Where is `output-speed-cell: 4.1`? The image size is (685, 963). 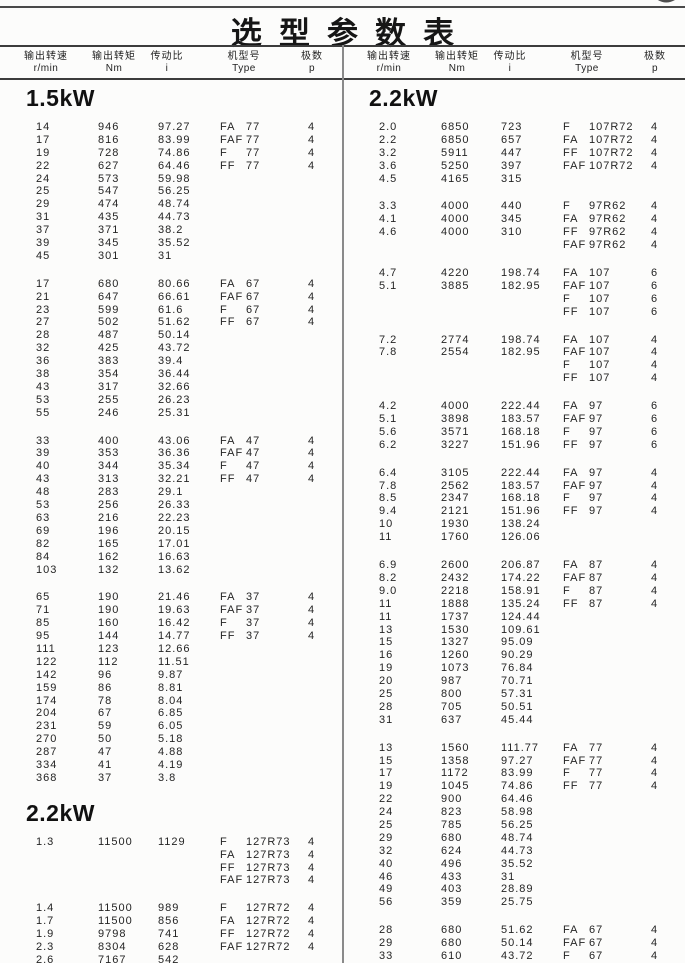 output-speed-cell: 4.1 is located at coordinates (388, 219).